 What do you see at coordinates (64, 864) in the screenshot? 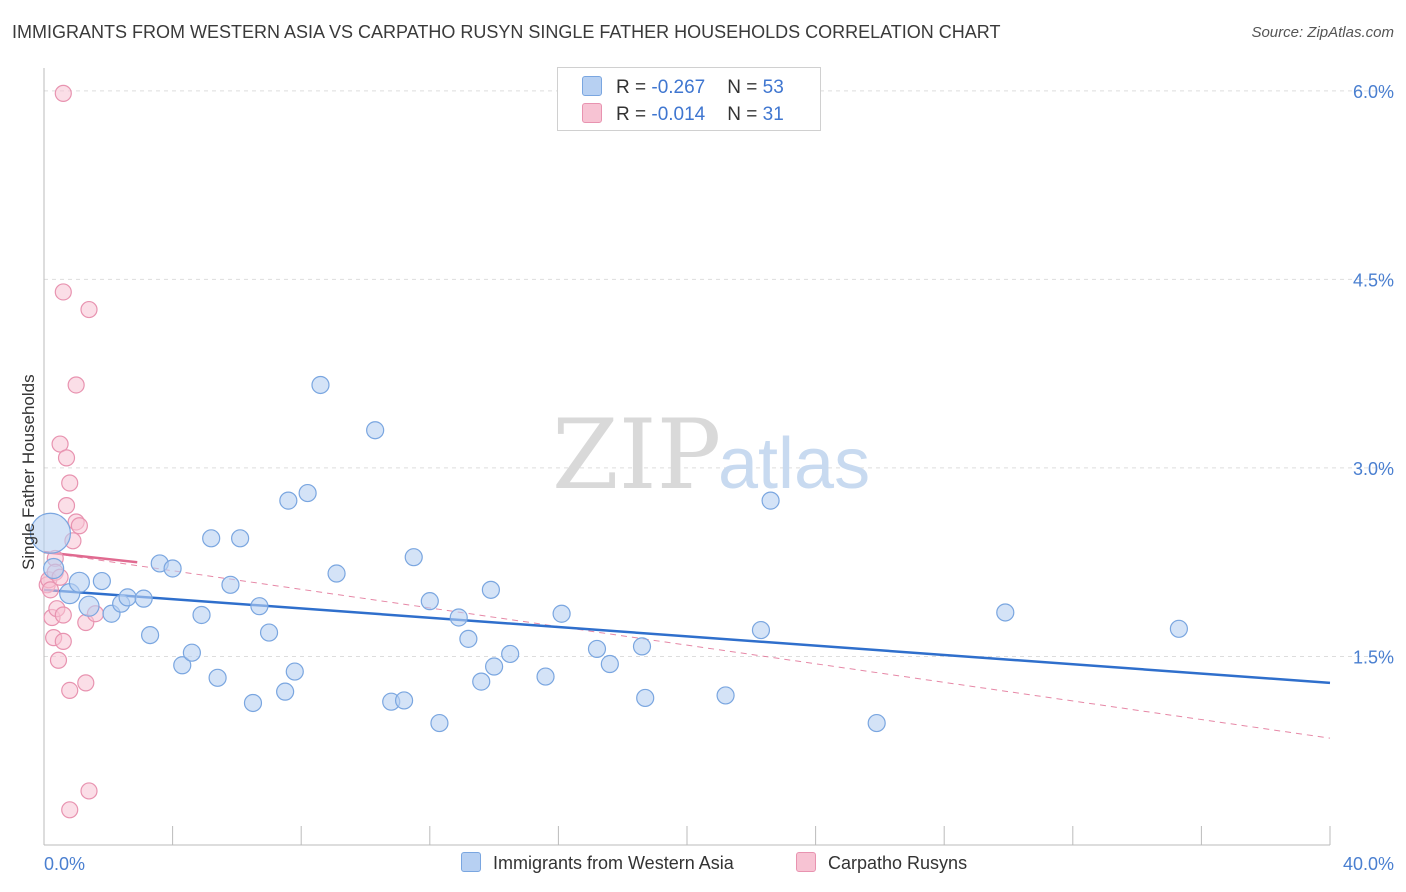
I see `x-tick-label: 0.0%` at bounding box center [64, 864].